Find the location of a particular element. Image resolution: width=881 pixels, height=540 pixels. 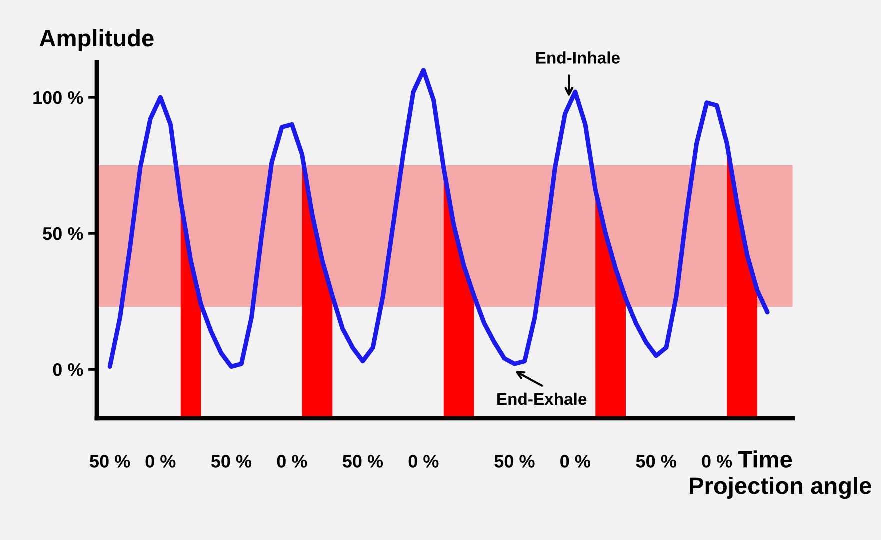

annotation: End-Inhale is located at coordinates (578, 58).